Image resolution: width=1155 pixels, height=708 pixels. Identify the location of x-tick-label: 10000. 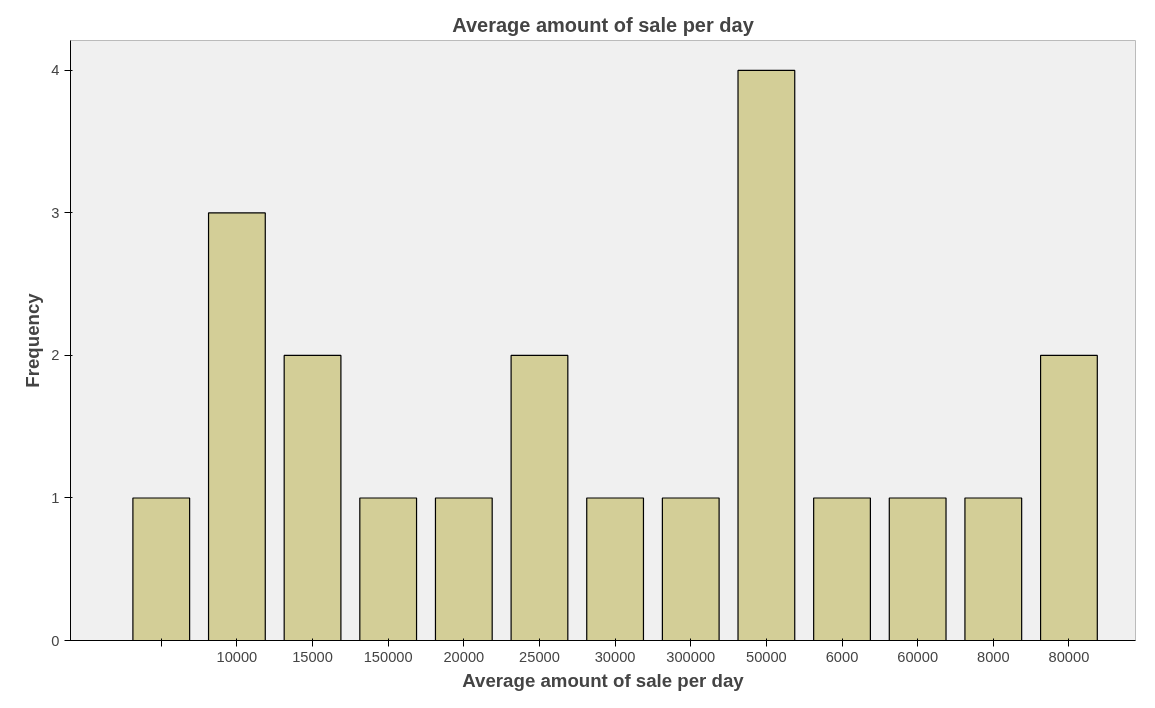
(237, 656).